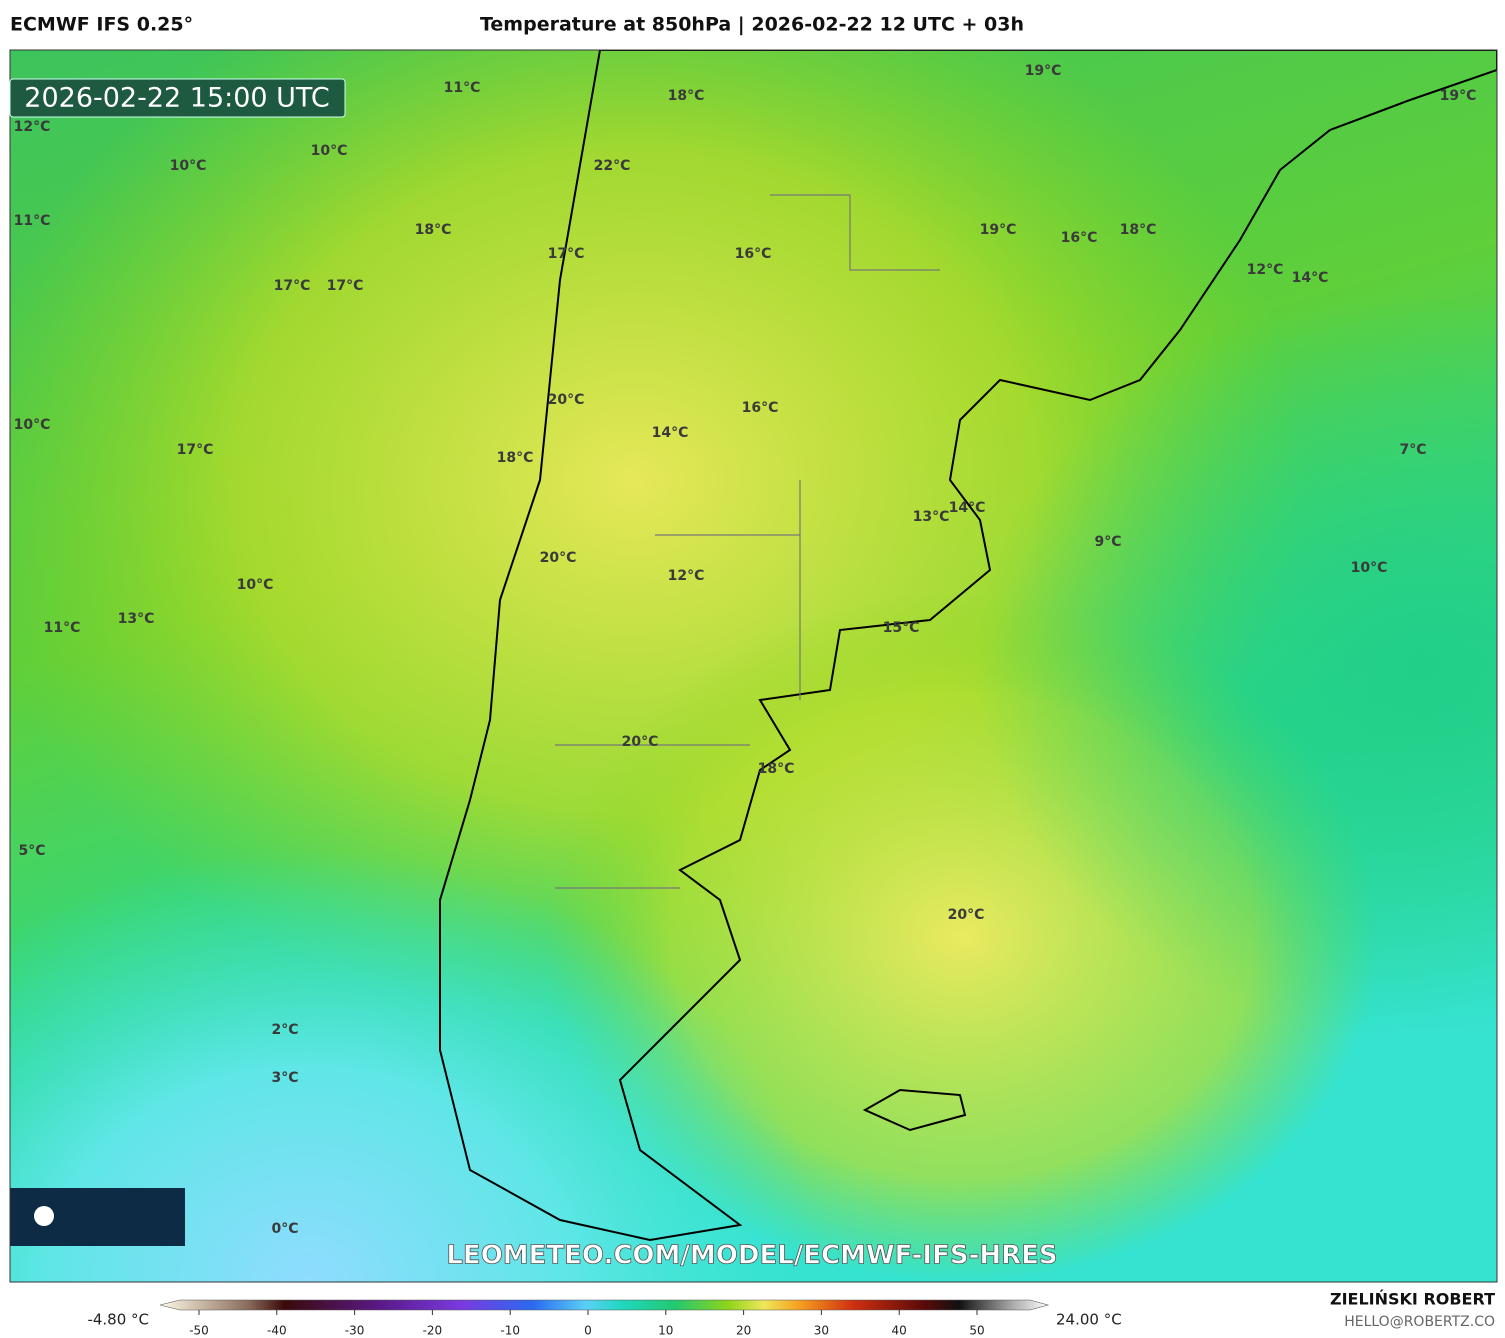 This screenshot has width=1505, height=1338. Describe the element at coordinates (665, 1331) in the screenshot. I see `colorbar-tick-label: 10` at that location.